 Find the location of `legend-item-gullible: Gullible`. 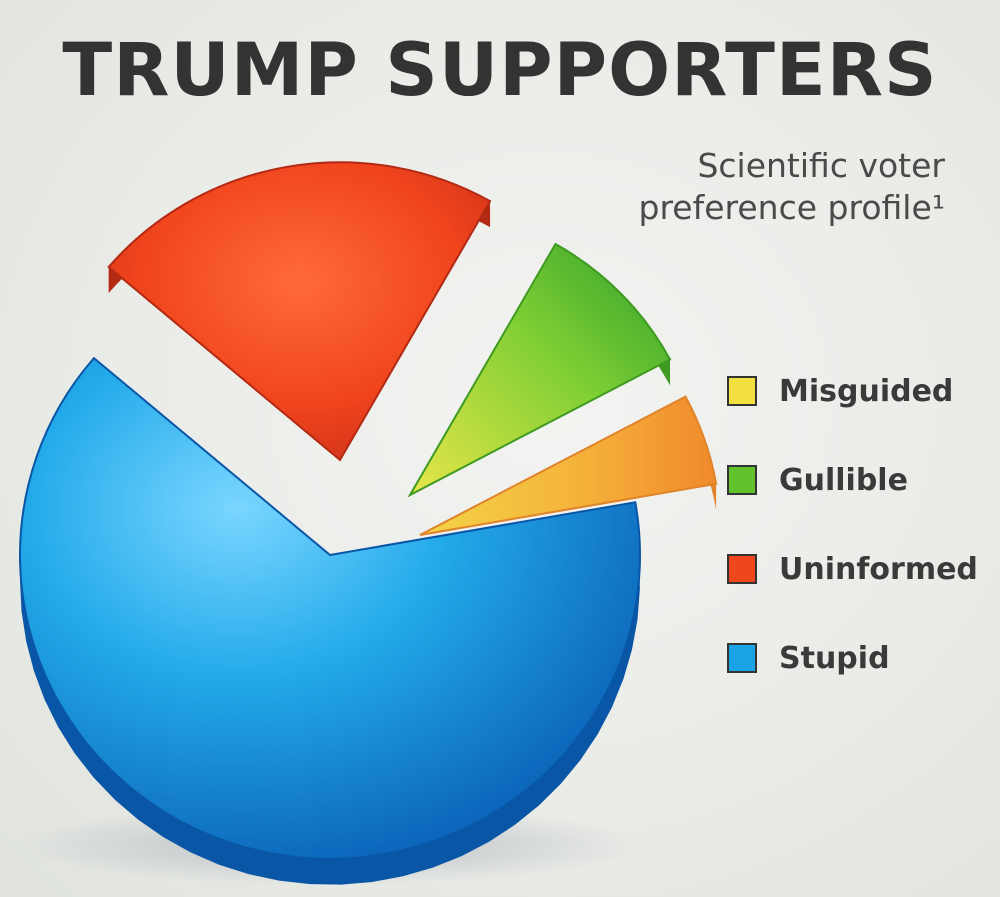

legend-item-gullible: Gullible is located at coordinates (862, 480).